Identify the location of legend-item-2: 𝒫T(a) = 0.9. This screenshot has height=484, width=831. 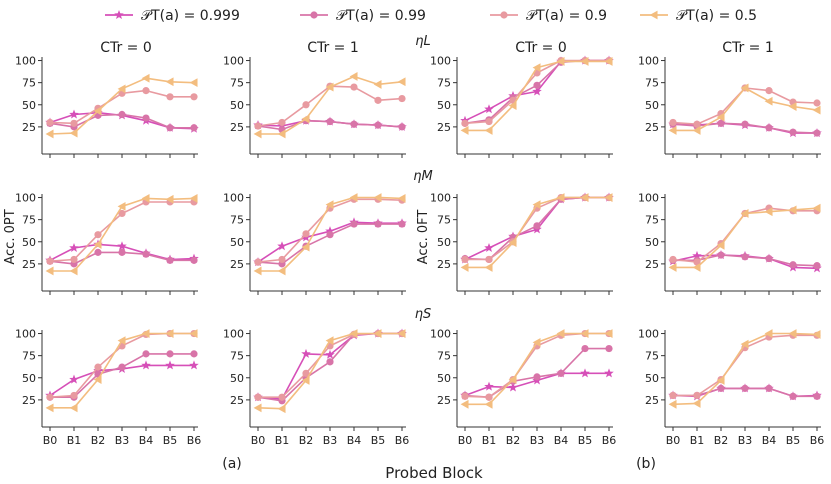
(548, 16).